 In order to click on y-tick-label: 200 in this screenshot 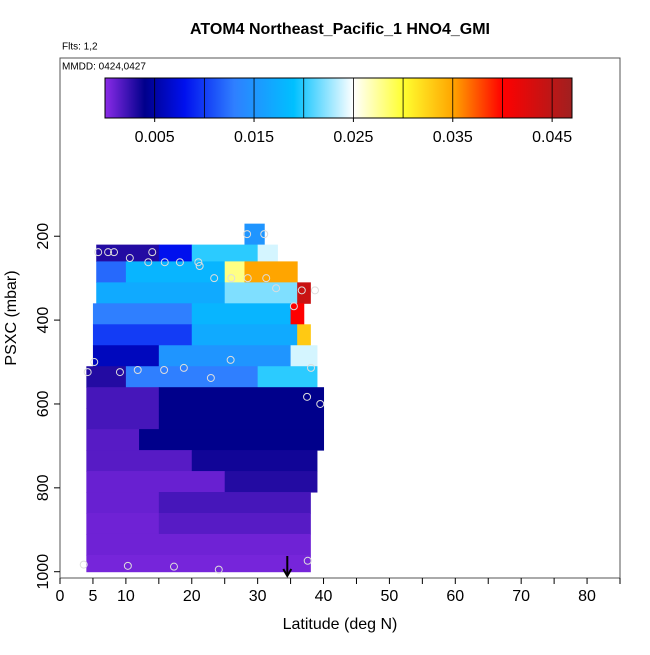, I will do `click(43, 236)`.